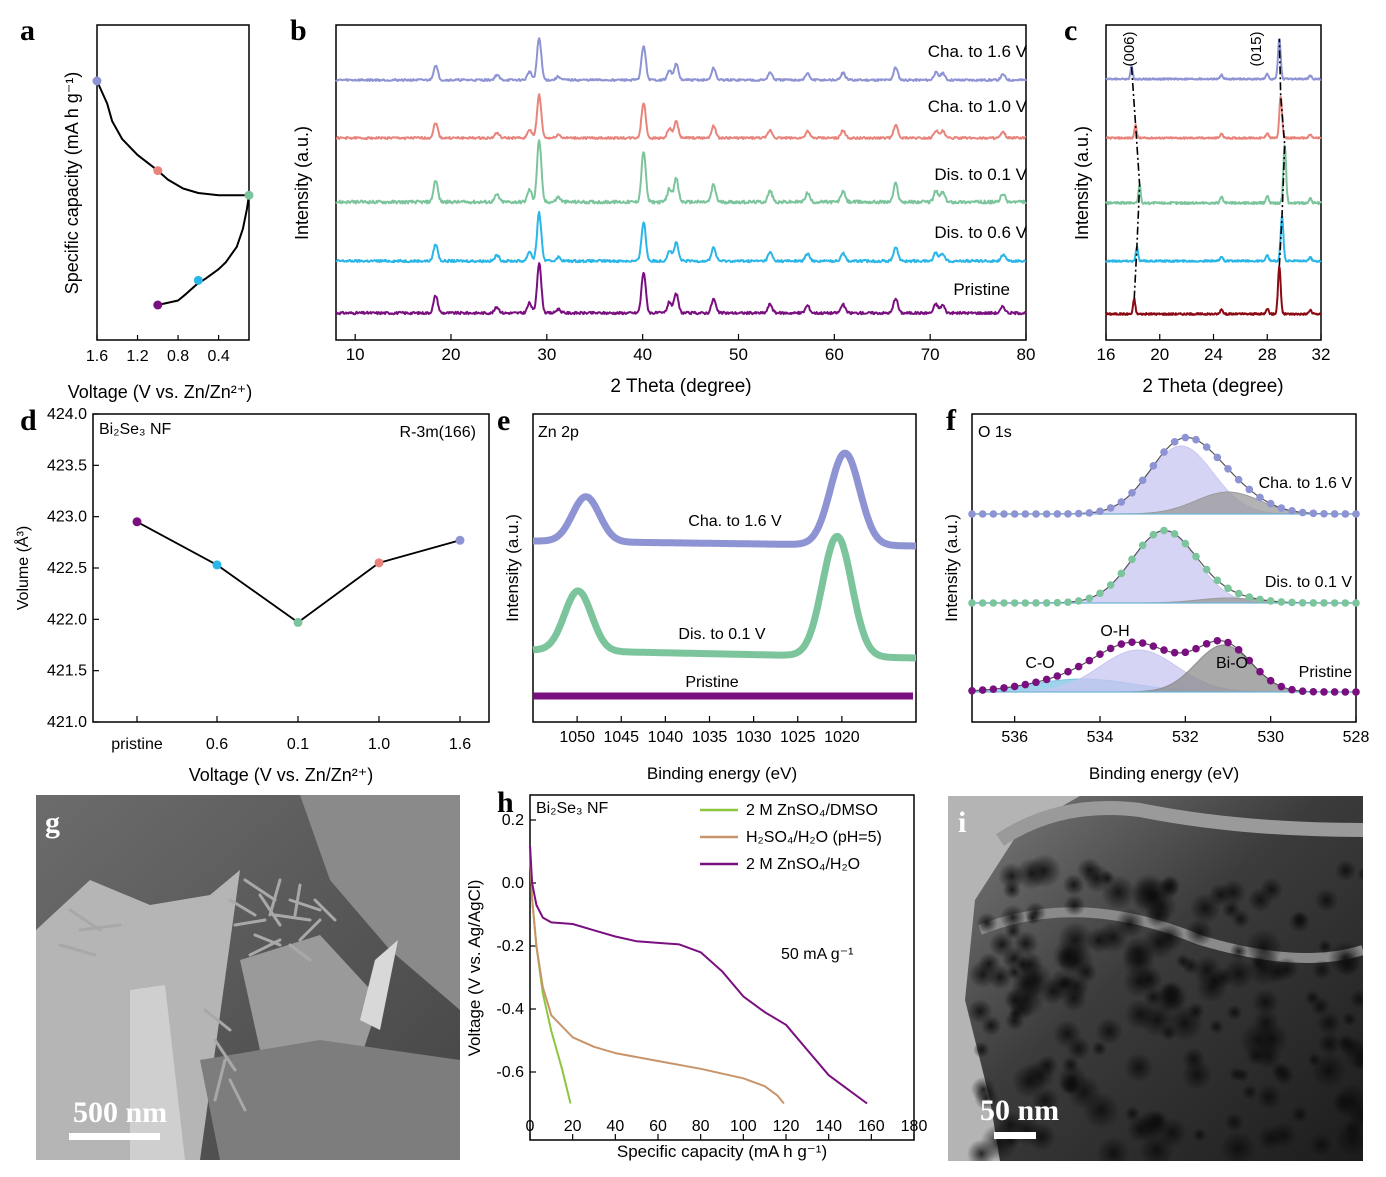 This screenshot has height=1177, width=1386. What do you see at coordinates (951, 568) in the screenshot?
I see `panel-f-ylabel: Intensity (a.u.)` at bounding box center [951, 568].